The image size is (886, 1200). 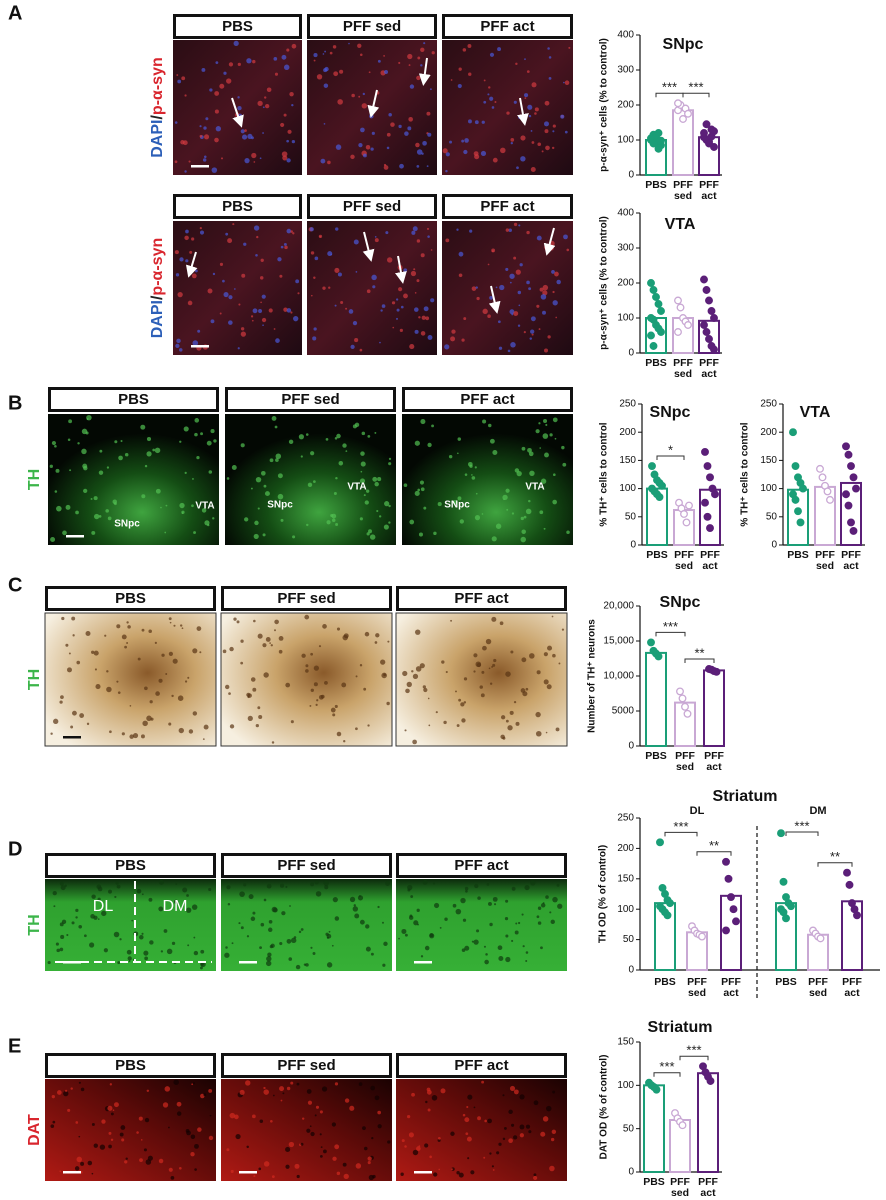 I want to click on y-tick-label: 100, so click(x=625, y=140).